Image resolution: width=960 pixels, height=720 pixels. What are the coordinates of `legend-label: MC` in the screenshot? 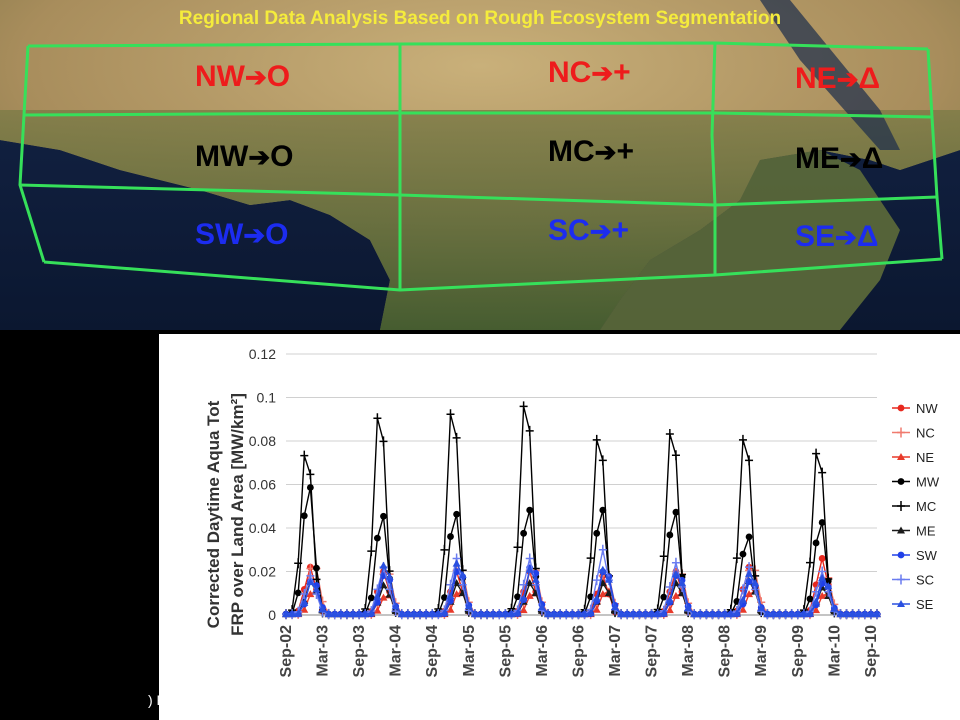 It's located at (926, 506).